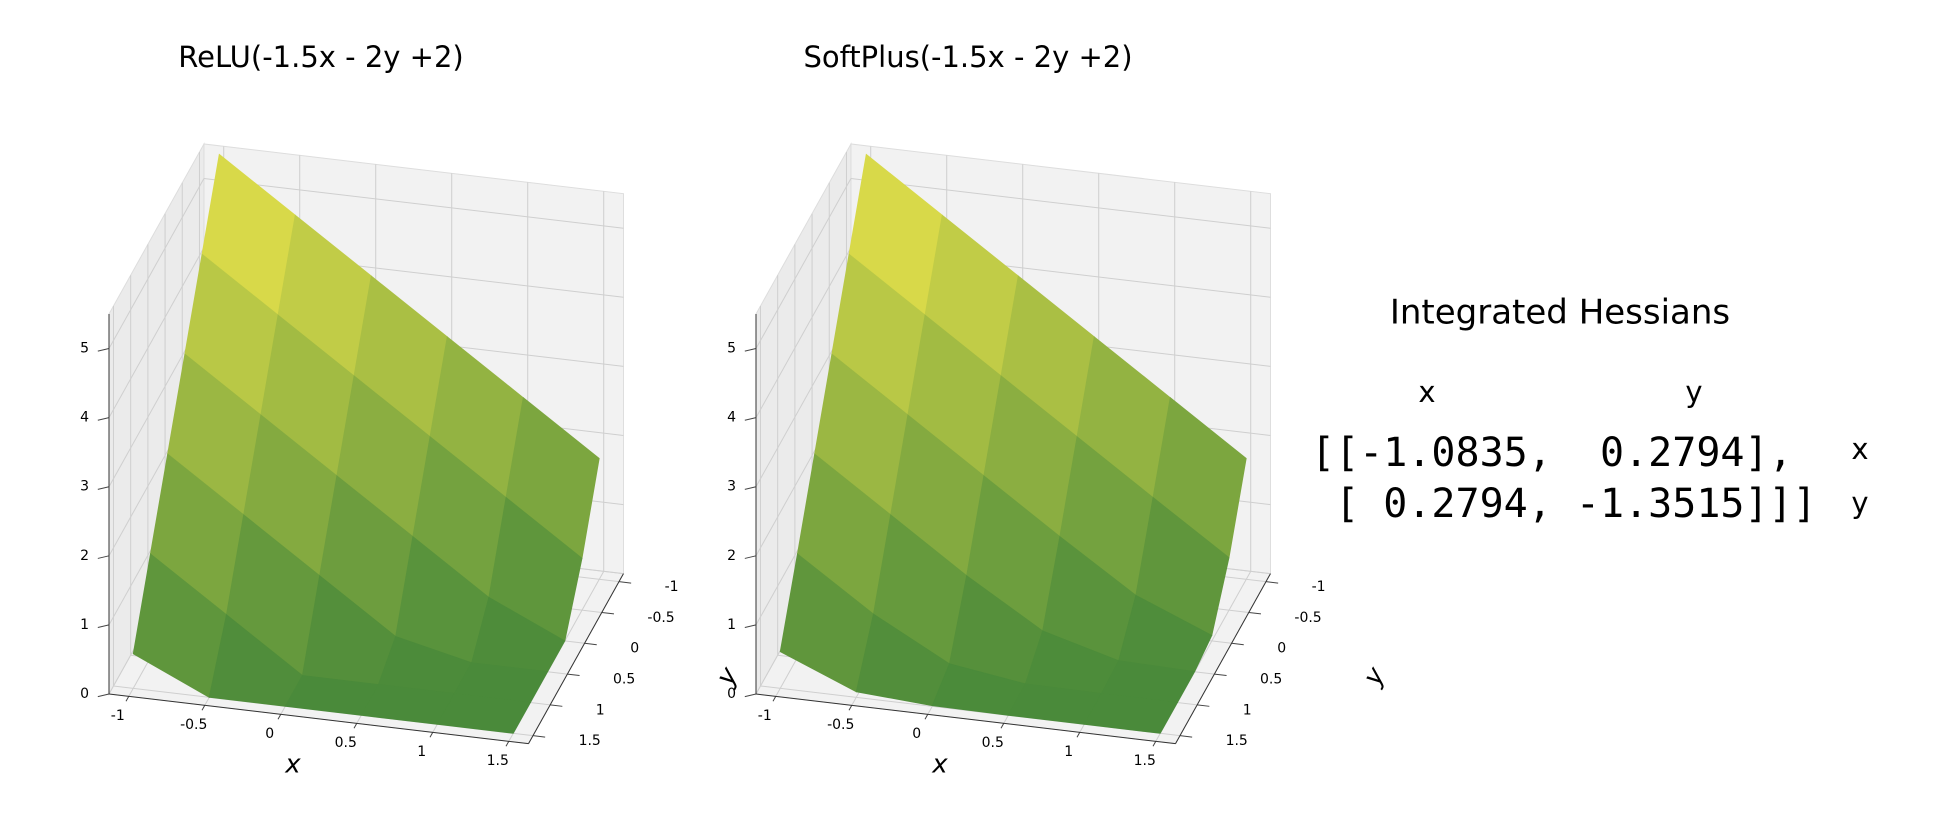  I want to click on matrix-row: [[-1.0835, 0.2794],, so click(1552, 453).